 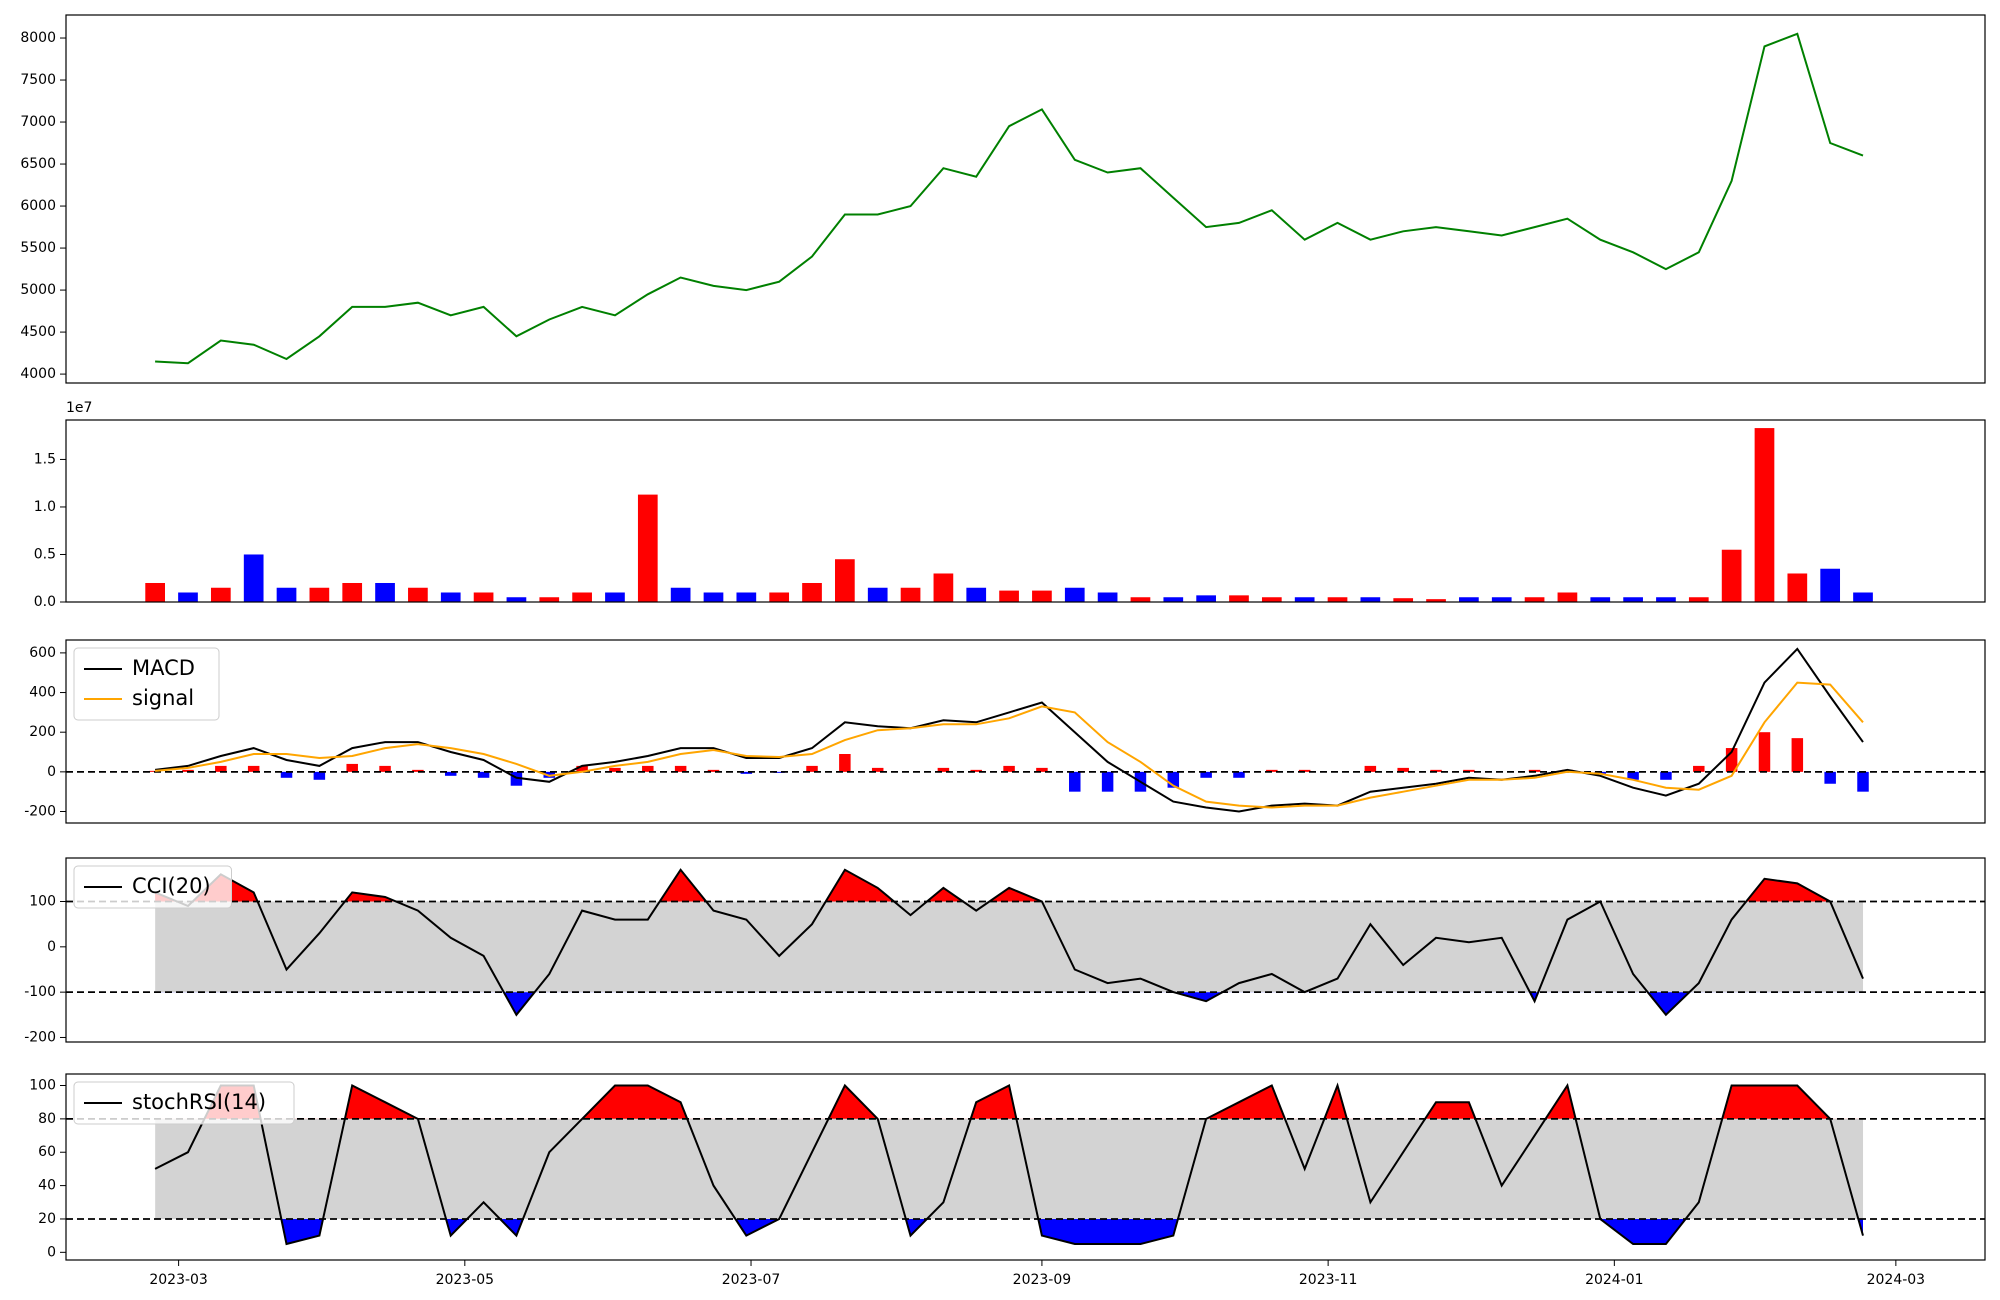 What do you see at coordinates (163, 698) in the screenshot?
I see `legend-label: signal` at bounding box center [163, 698].